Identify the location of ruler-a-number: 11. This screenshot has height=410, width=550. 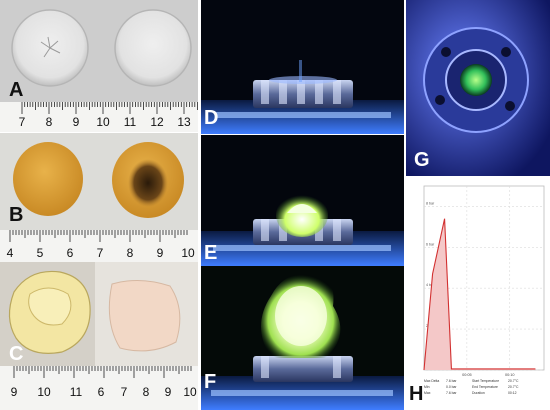
(130, 122).